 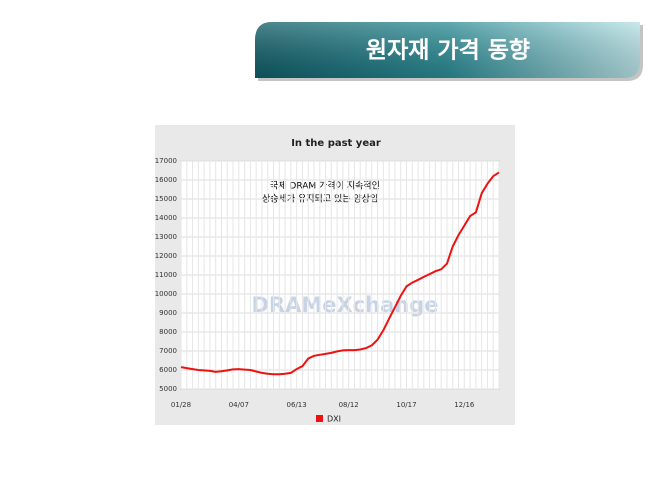 I want to click on annotation: 국제 DRAM 가격이 지속적인, so click(x=325, y=186).